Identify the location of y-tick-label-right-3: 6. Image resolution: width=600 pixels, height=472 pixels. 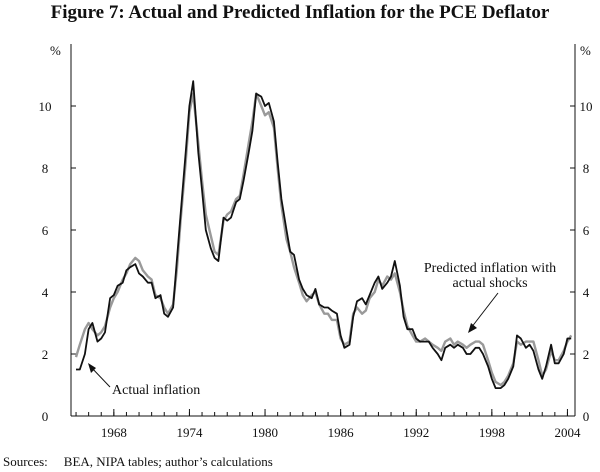
(586, 230).